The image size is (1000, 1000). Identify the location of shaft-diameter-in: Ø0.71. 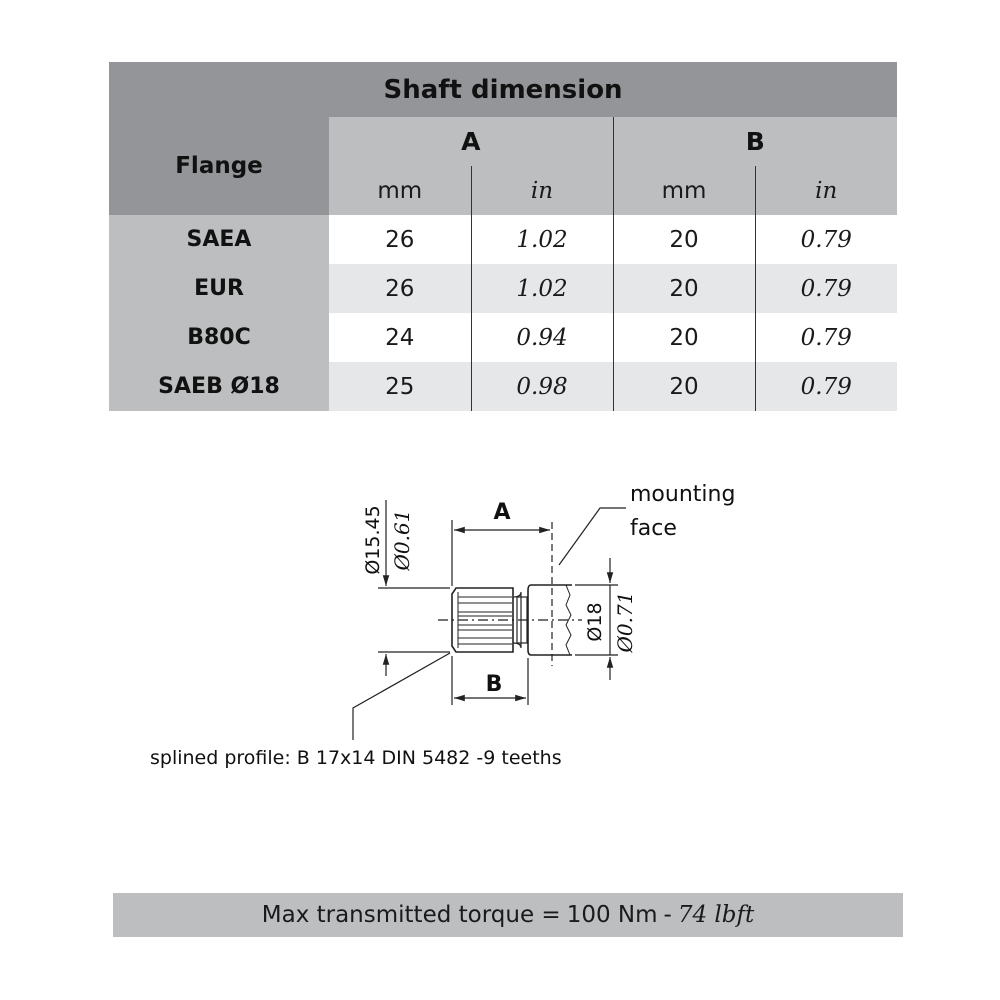
(625, 623).